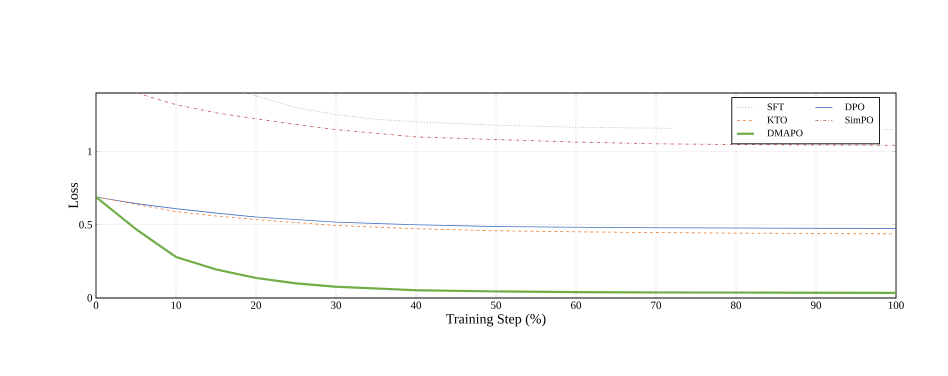 This screenshot has width=948, height=376. Describe the element at coordinates (496, 320) in the screenshot. I see `x-axis-title: Training Step (%)` at that location.